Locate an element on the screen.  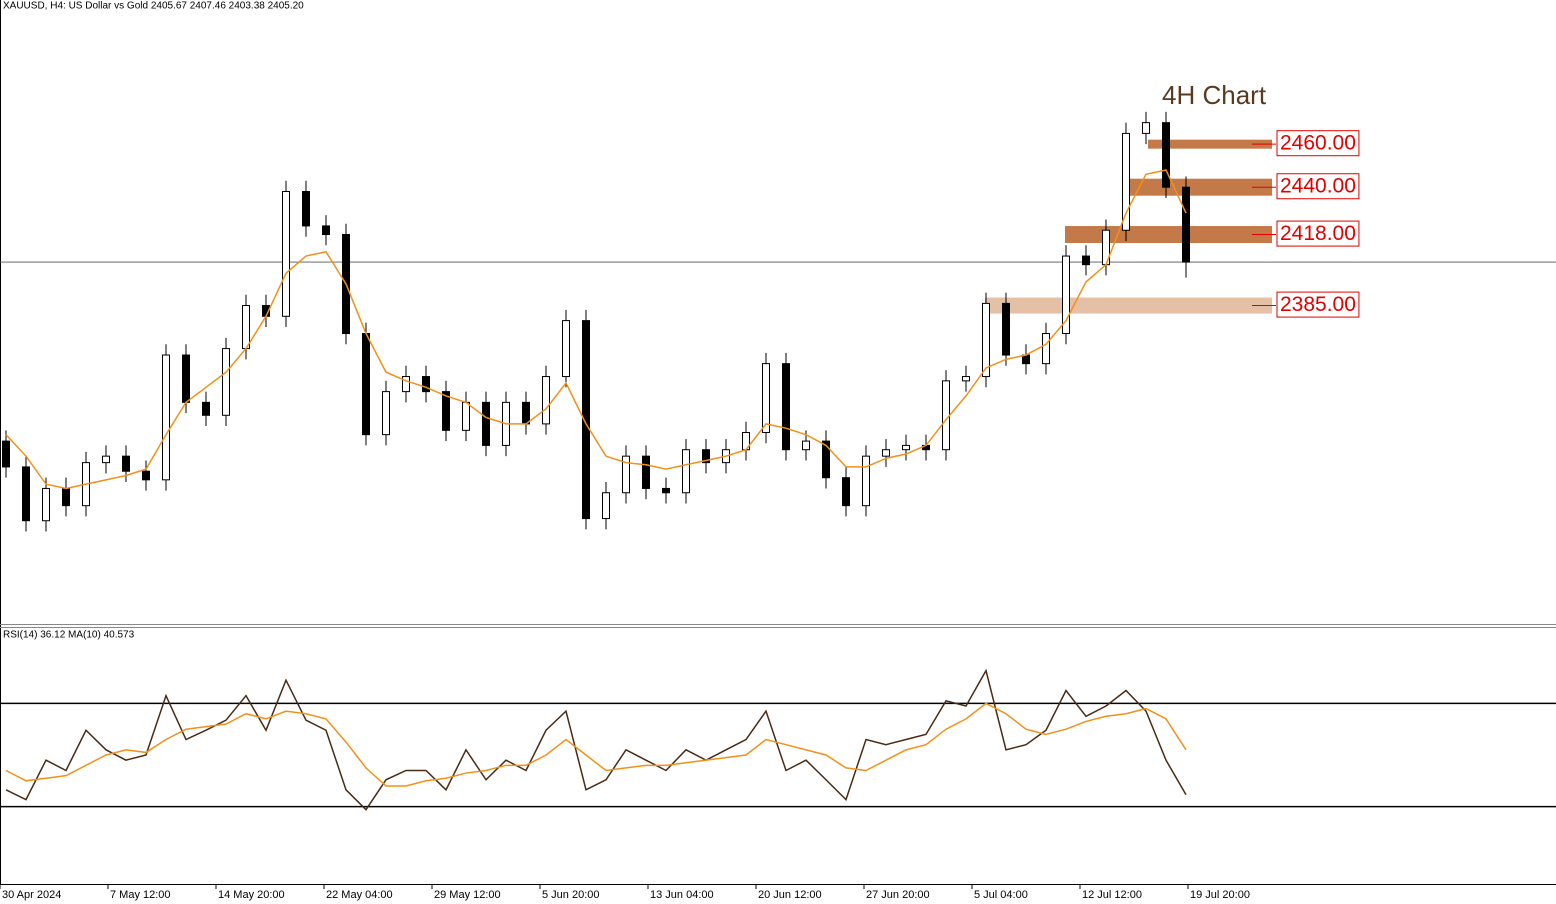
level-label: 2385.00 is located at coordinates (1318, 304).